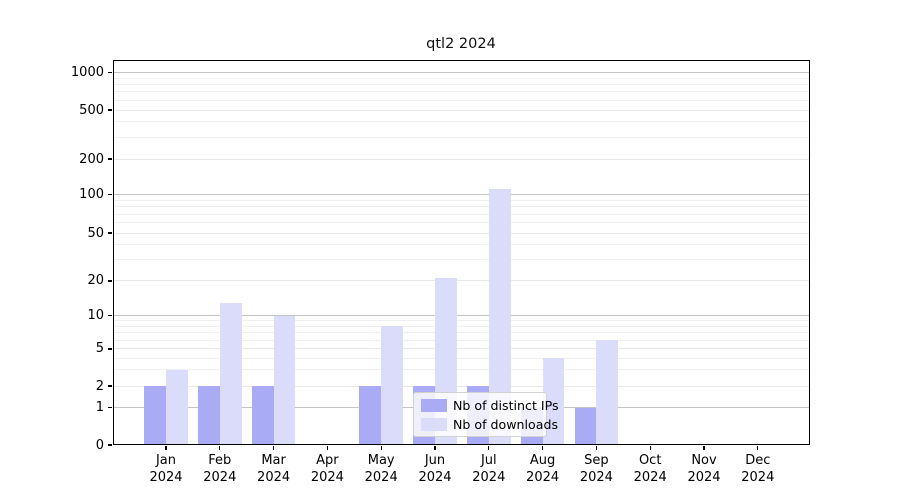  I want to click on x-tick-label: Apr 2024, so click(327, 469).